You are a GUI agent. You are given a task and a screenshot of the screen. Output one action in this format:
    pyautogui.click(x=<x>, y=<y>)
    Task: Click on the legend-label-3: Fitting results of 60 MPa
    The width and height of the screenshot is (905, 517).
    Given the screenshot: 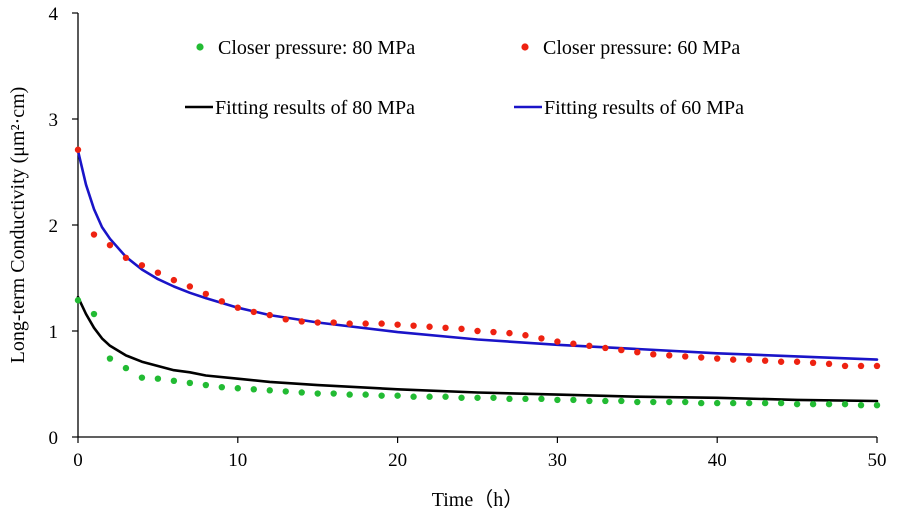 What is the action you would take?
    pyautogui.click(x=644, y=108)
    